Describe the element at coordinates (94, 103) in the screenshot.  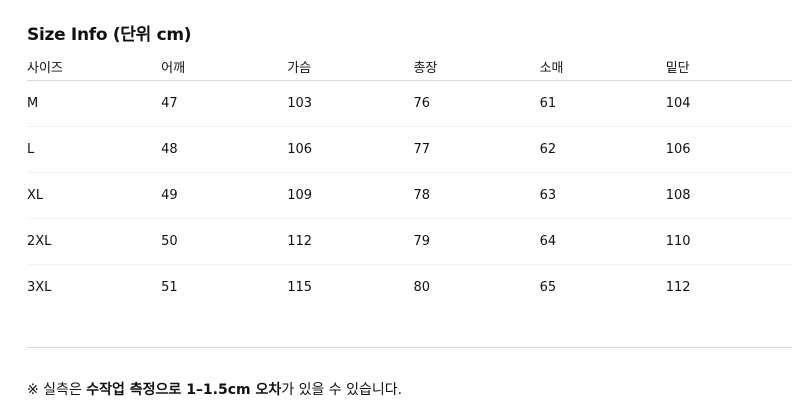
I see `table-cell: M` at that location.